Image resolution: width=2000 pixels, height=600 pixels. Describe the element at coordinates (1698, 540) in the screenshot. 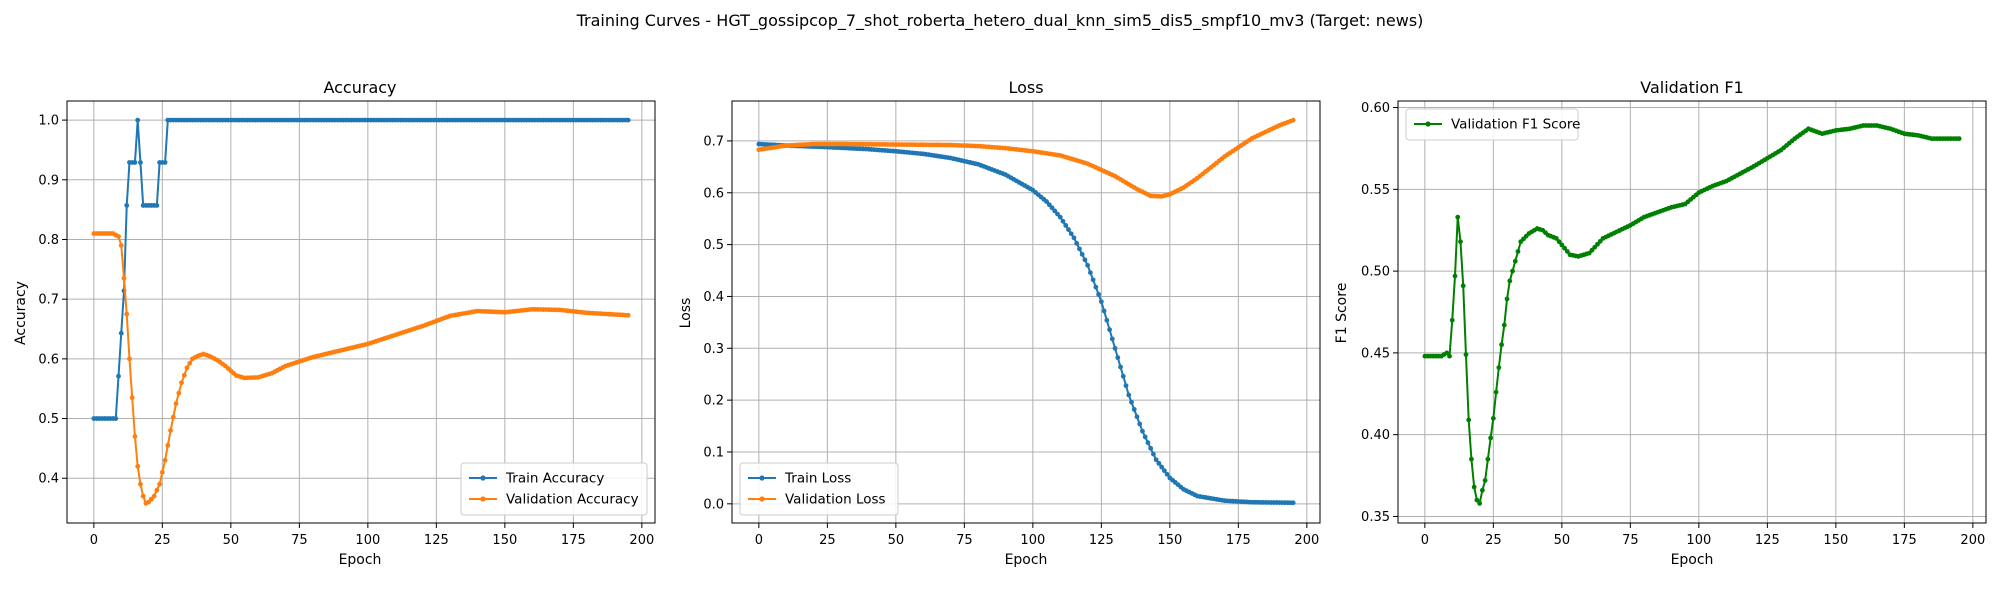

I see `validation-f1-x-tick-label: 100` at that location.